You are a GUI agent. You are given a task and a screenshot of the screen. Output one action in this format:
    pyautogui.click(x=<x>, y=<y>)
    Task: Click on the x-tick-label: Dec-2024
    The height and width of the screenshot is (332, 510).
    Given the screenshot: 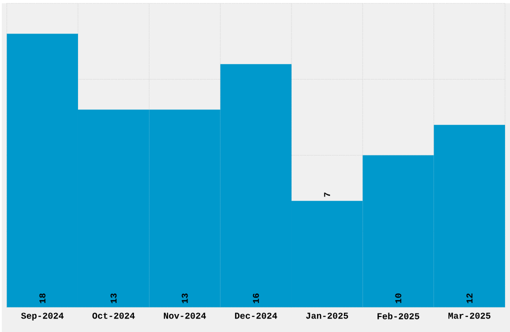 What is the action you would take?
    pyautogui.click(x=256, y=315)
    